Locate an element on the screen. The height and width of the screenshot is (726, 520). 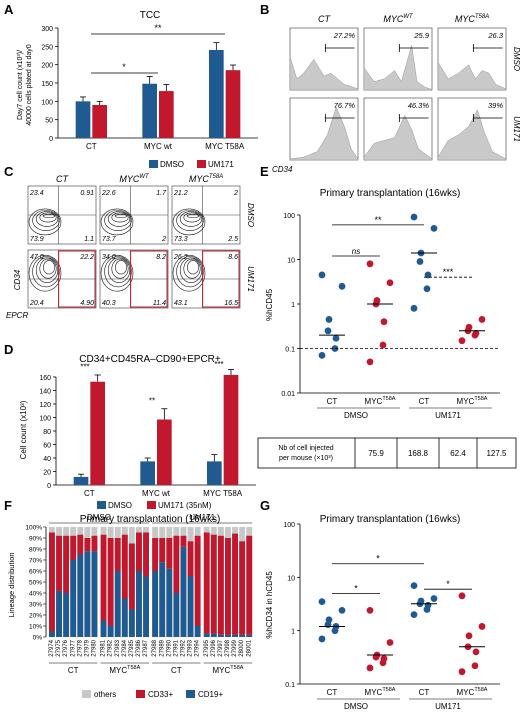
mouse-id-label: 27998 is located at coordinates (228, 647).